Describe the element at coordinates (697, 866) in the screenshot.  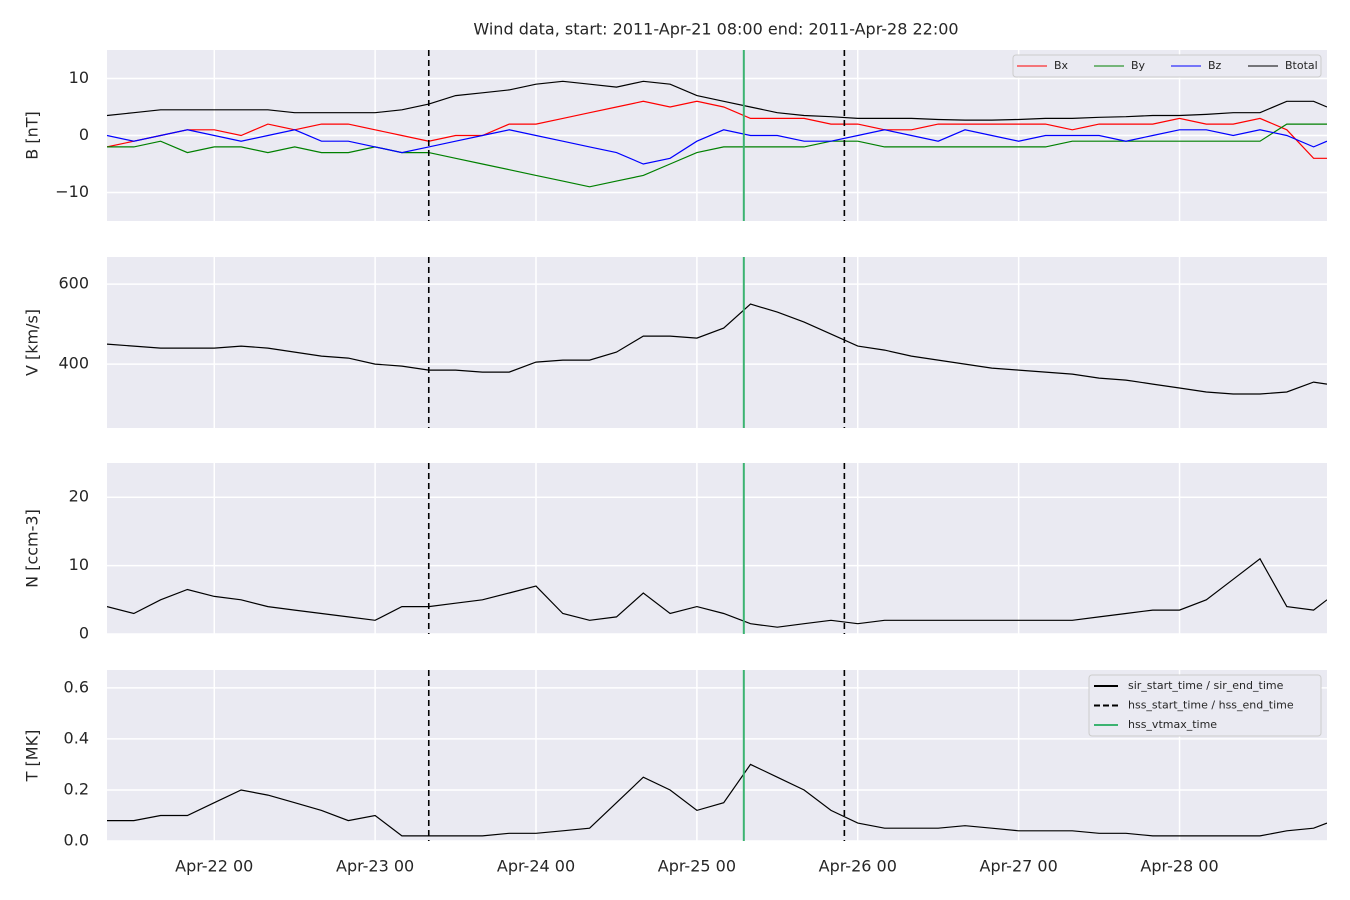
I see `x-tick-label: Apr-25 00` at that location.